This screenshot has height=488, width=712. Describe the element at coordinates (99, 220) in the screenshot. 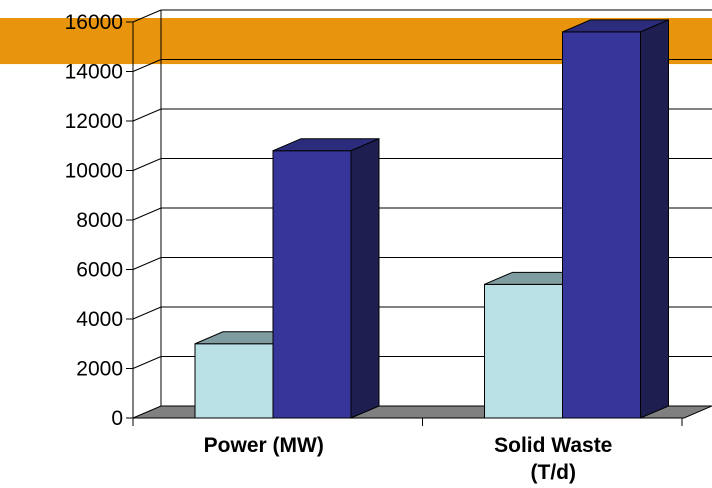

I see `y-tick-label: 8000` at that location.